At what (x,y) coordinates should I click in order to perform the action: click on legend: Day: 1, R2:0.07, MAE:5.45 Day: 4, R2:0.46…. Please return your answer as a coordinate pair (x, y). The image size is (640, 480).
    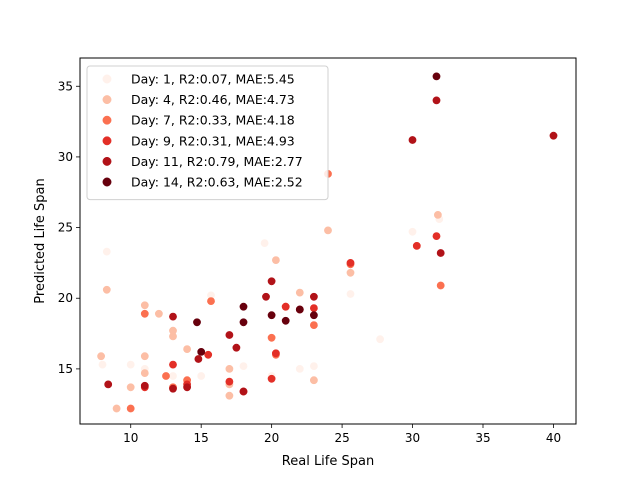
    Looking at the image, I should click on (207, 133).